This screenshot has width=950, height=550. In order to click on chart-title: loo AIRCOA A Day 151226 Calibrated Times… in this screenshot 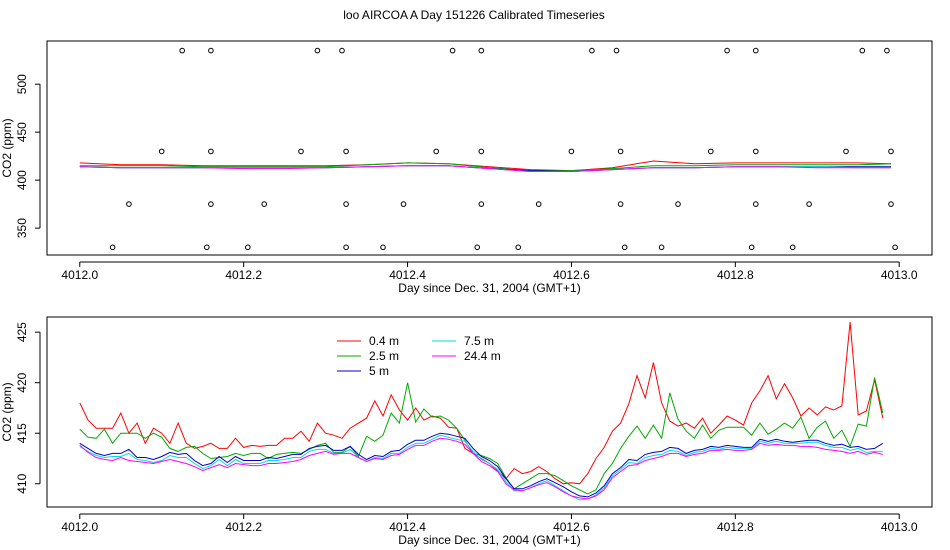, I will do `click(473, 15)`.